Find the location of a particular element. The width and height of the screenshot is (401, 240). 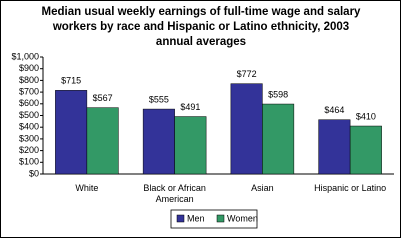

y-tick-label: $300 is located at coordinates (29, 138).